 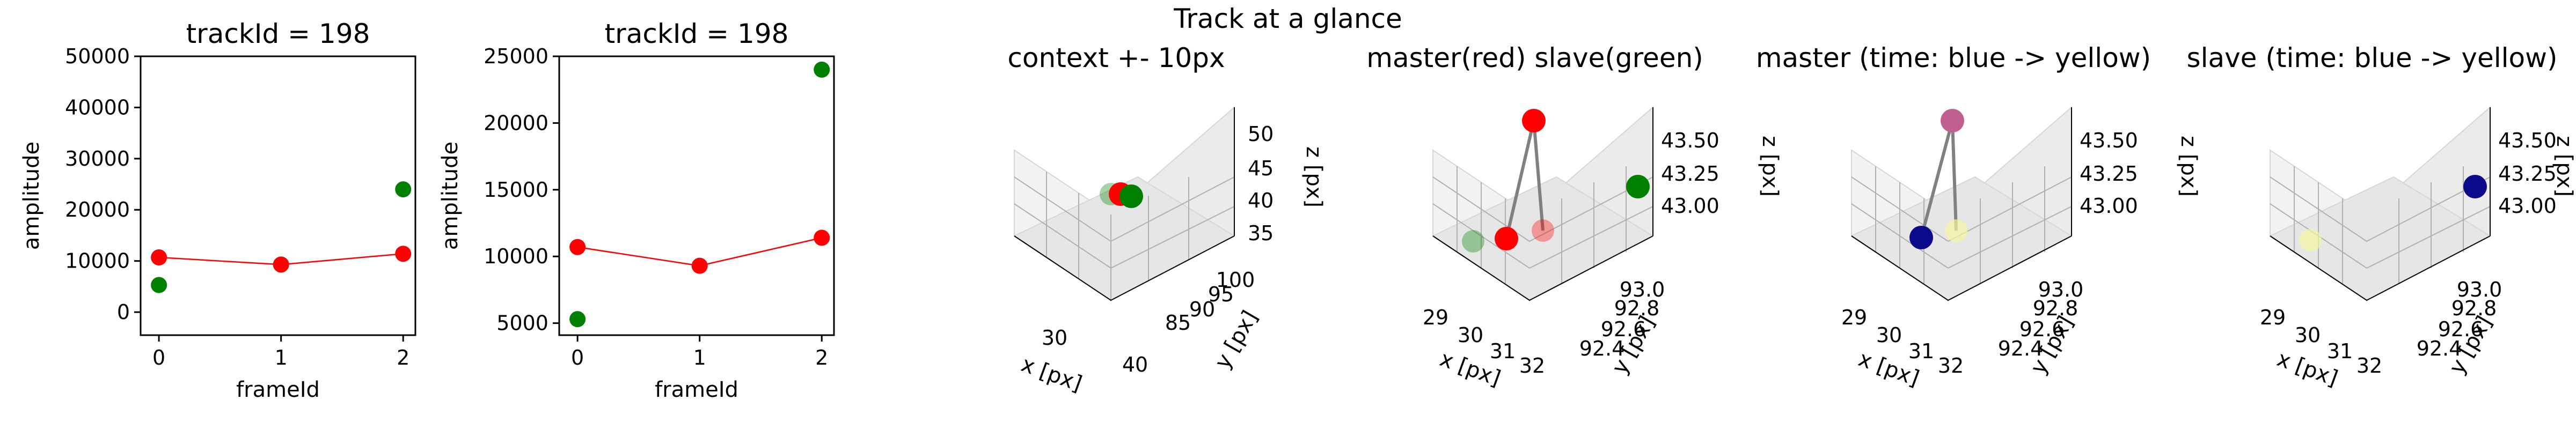 What do you see at coordinates (1202, 309) in the screenshot?
I see `context-ytick-90: 90` at bounding box center [1202, 309].